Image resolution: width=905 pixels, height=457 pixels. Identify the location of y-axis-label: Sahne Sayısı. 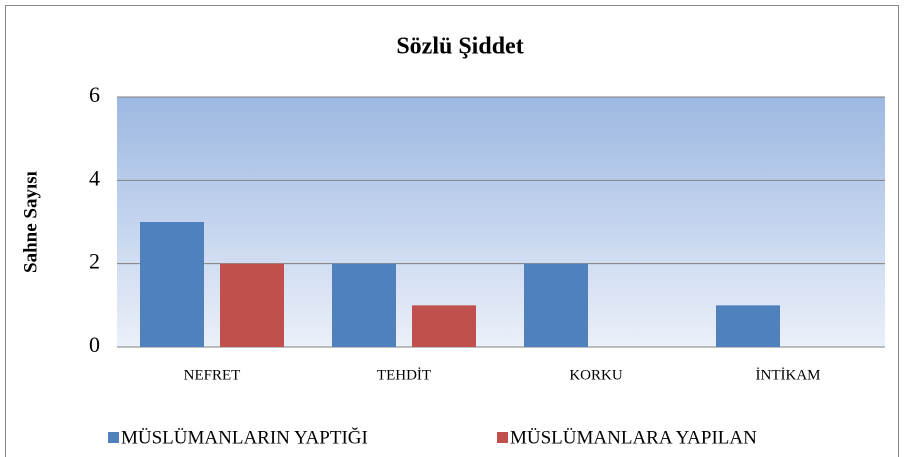
(30, 222).